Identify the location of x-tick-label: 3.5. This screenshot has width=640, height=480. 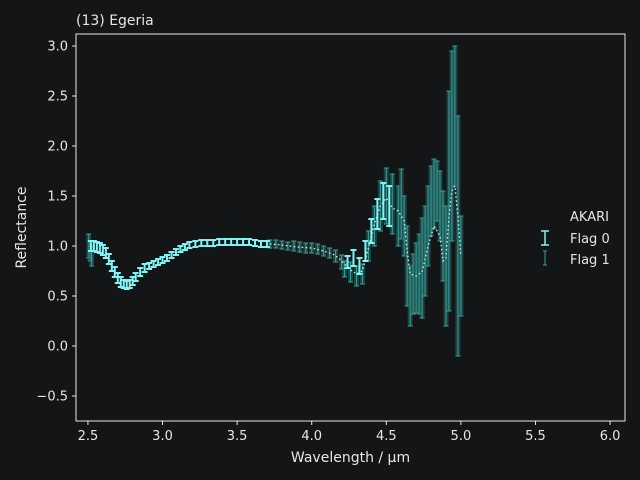
(237, 436).